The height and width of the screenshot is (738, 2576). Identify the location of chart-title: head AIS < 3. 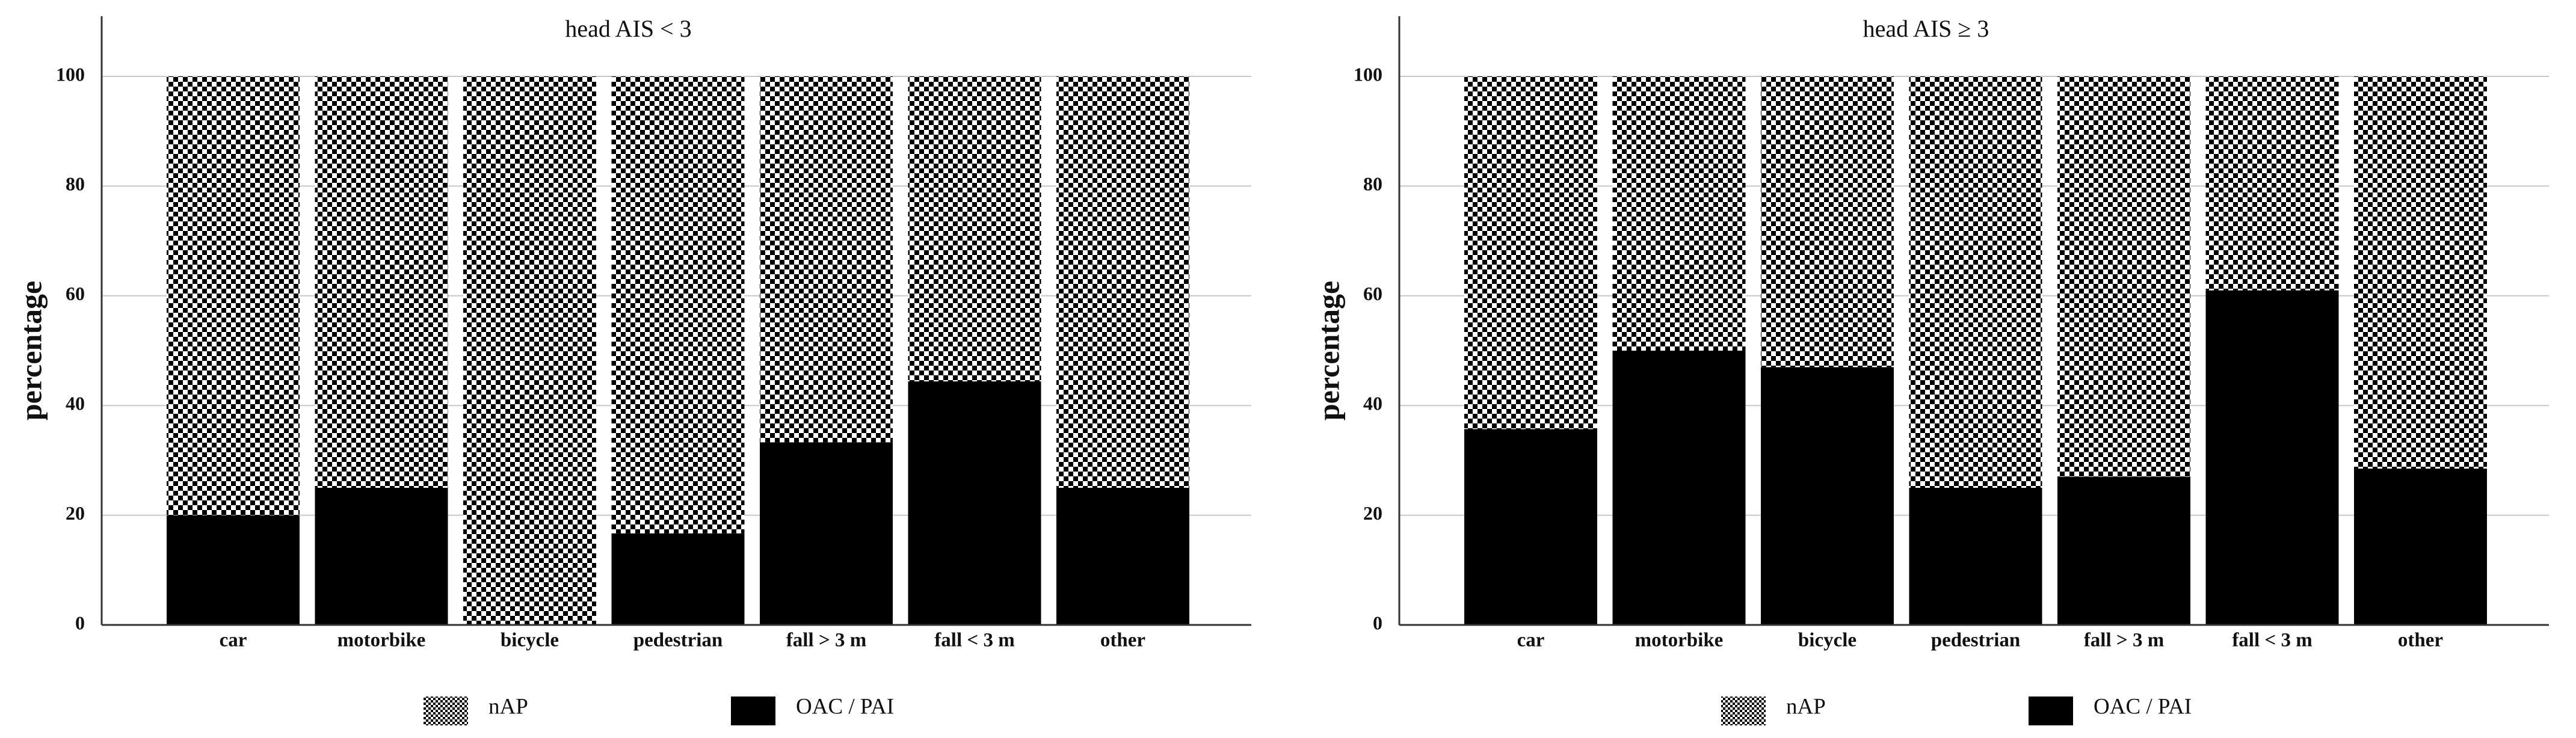
(628, 28).